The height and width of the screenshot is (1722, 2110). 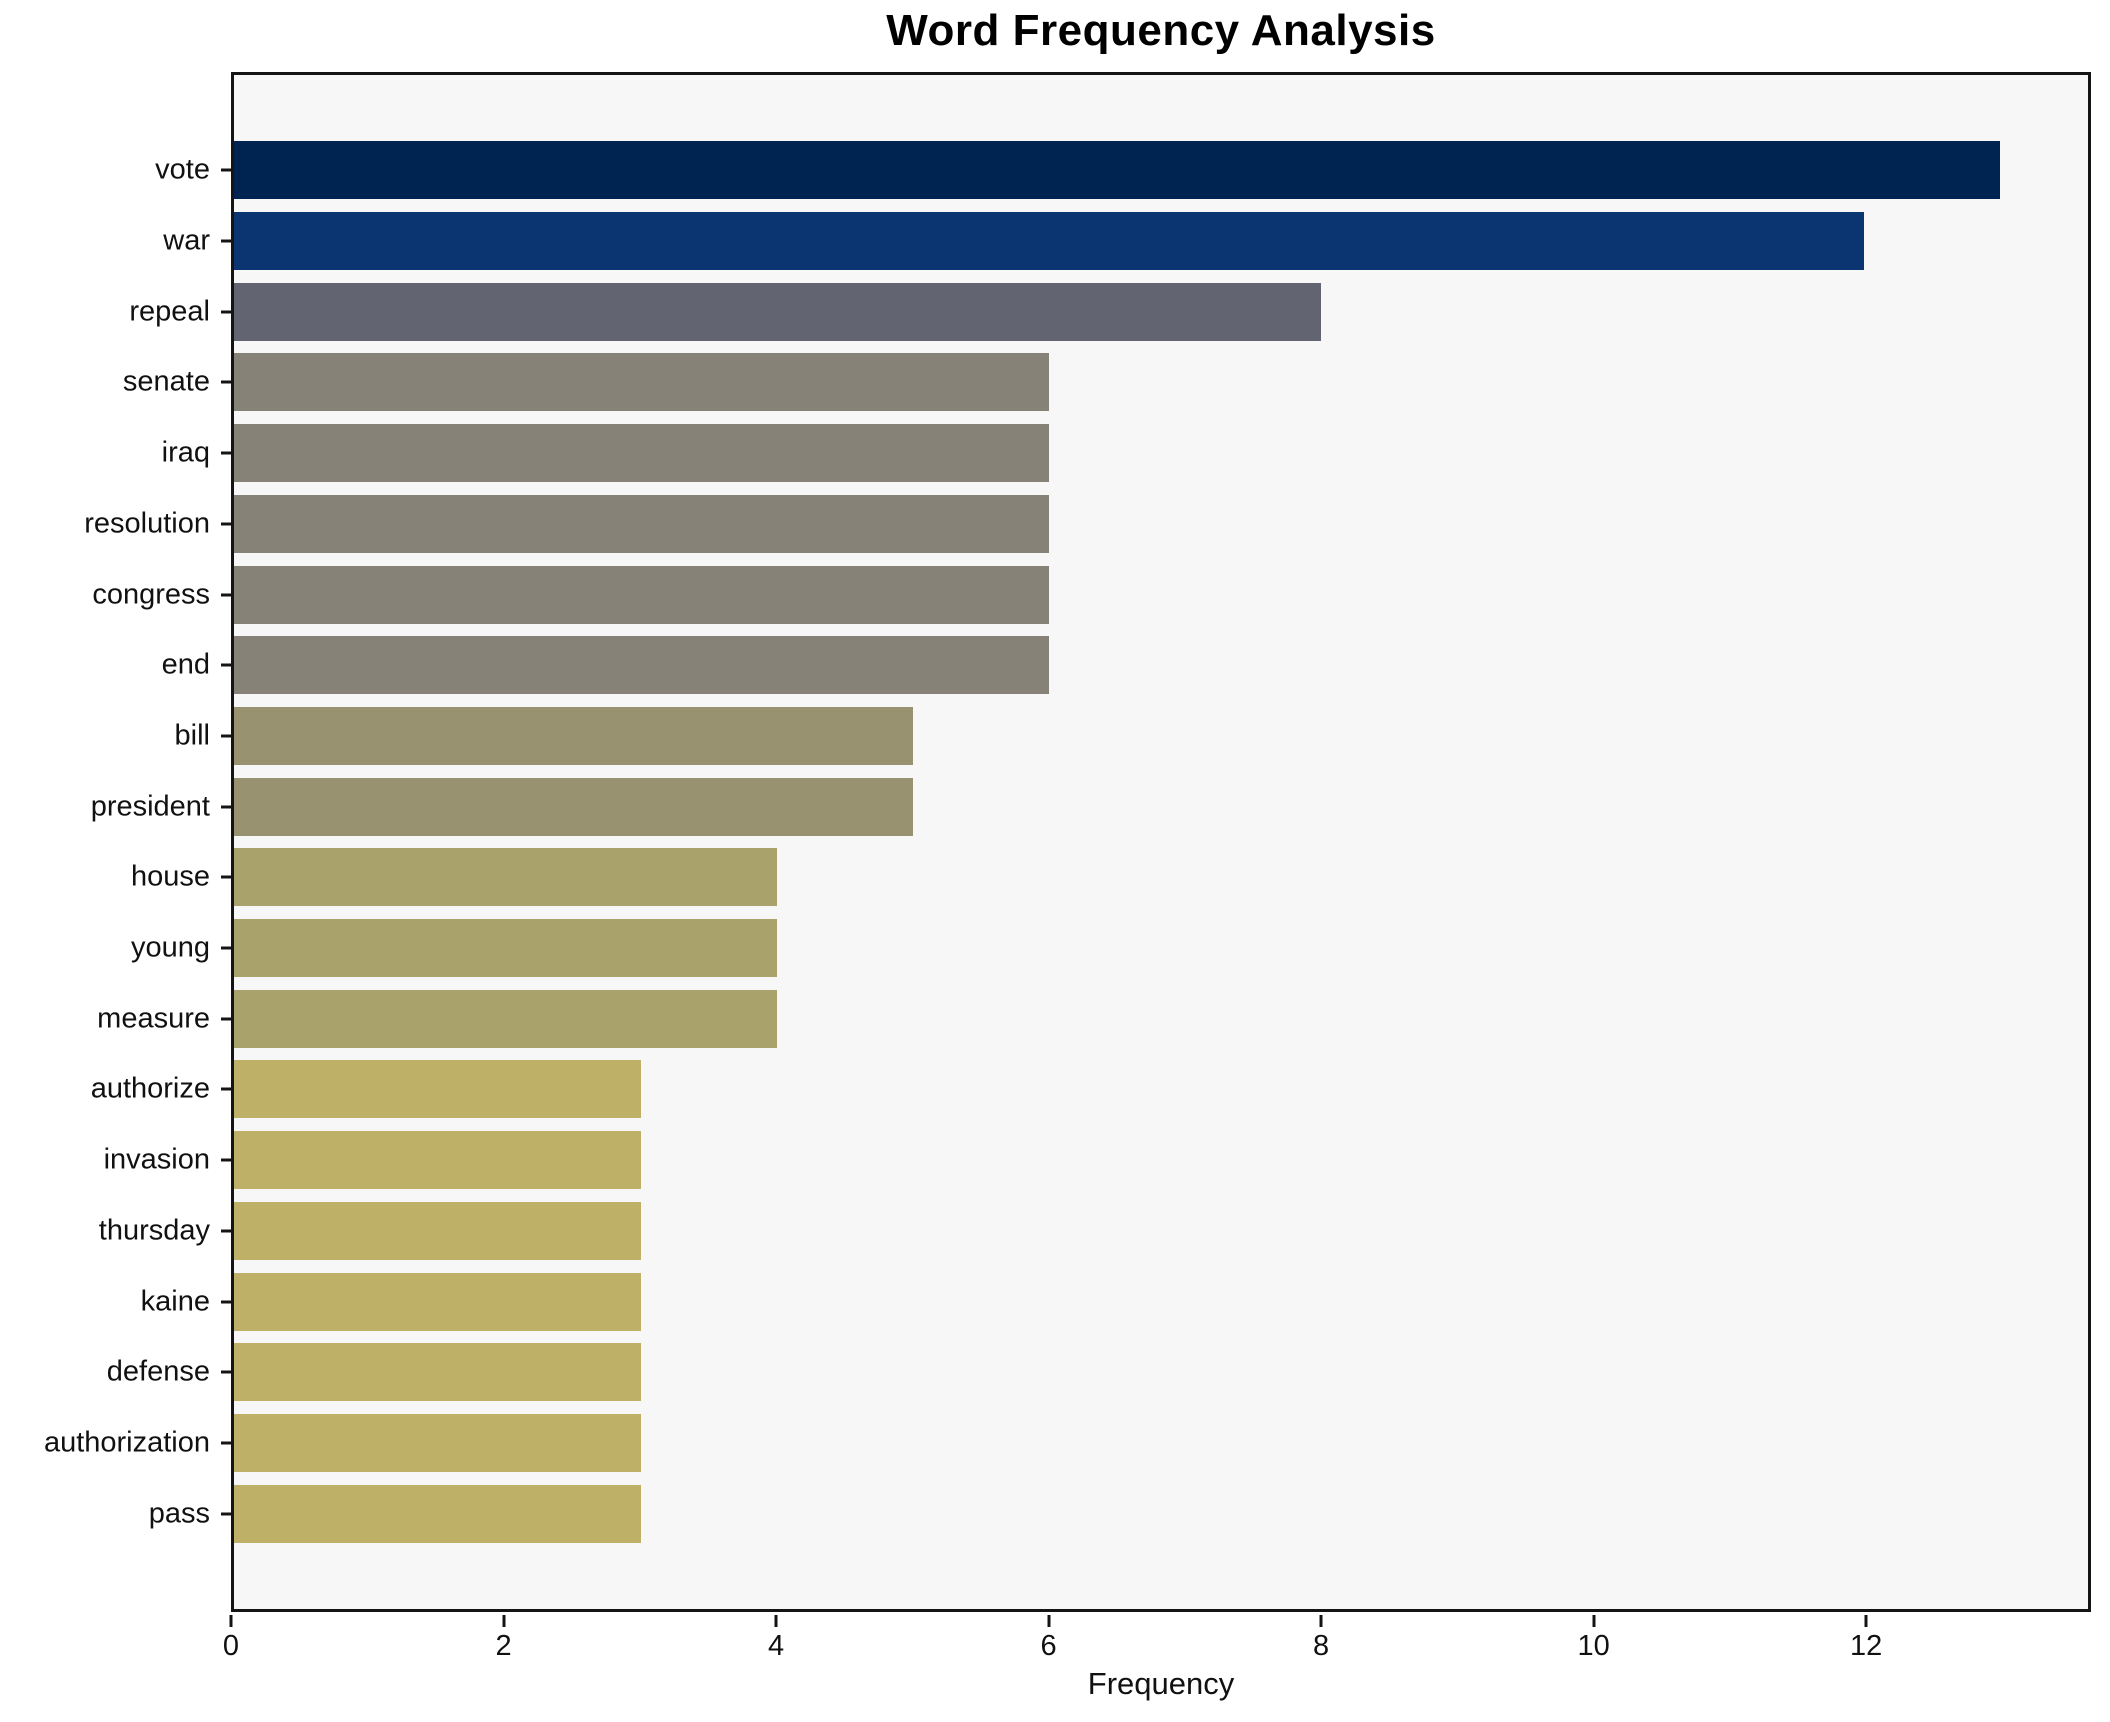 What do you see at coordinates (1125, 665) in the screenshot?
I see `bar-row: end` at bounding box center [1125, 665].